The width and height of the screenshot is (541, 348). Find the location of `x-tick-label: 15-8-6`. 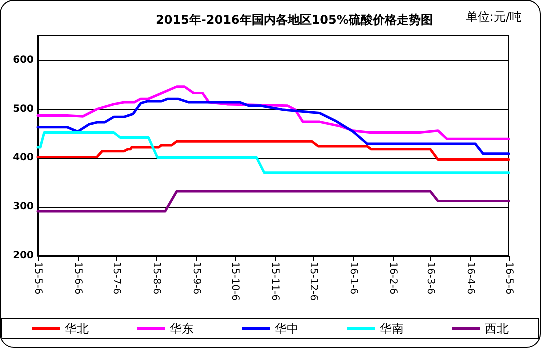

x-tick-label: 15-8-6 is located at coordinates (156, 278).